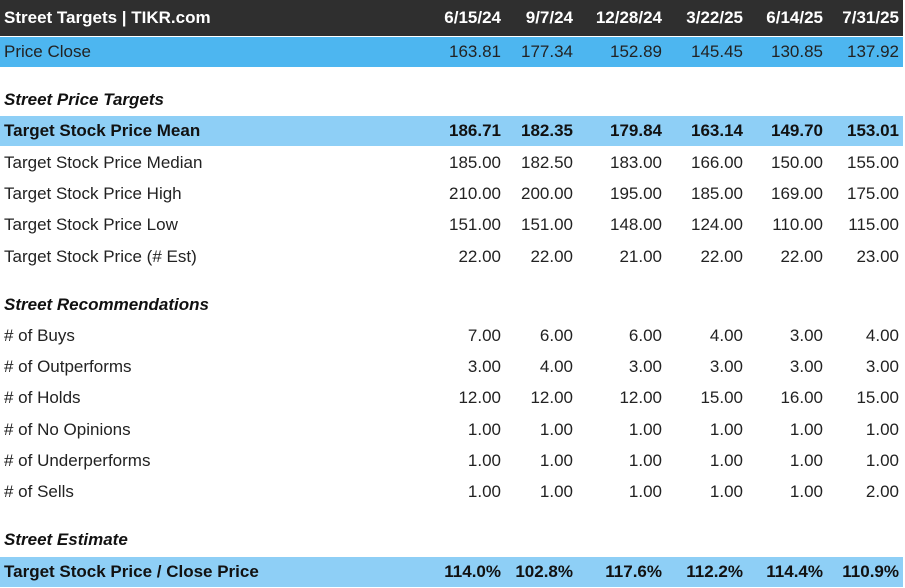 The image size is (905, 588). I want to click on row-value: 175.00, so click(873, 193).